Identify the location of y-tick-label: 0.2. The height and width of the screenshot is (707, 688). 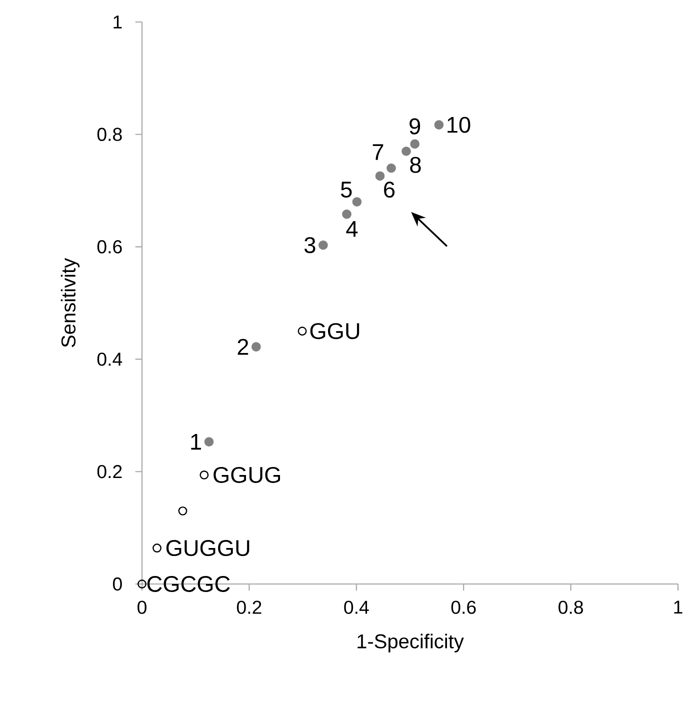
(109, 471).